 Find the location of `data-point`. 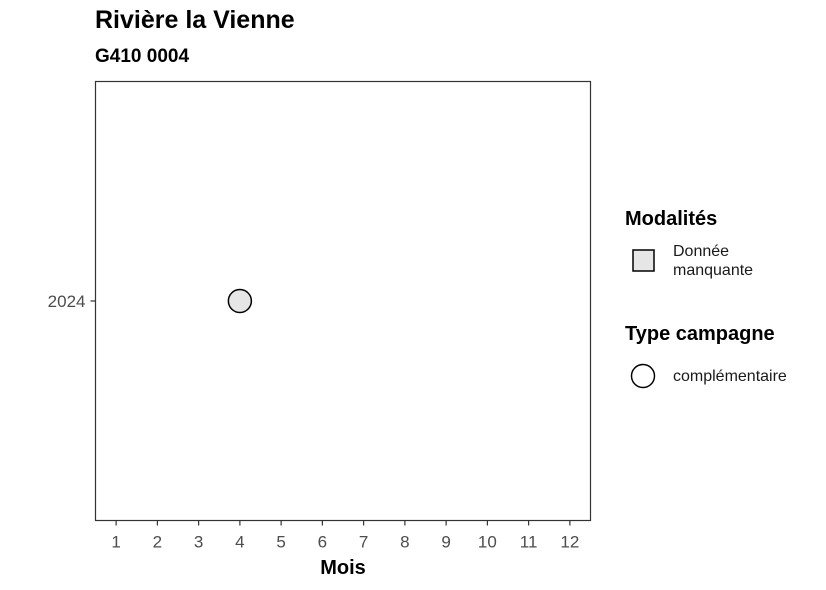

data-point is located at coordinates (240, 301).